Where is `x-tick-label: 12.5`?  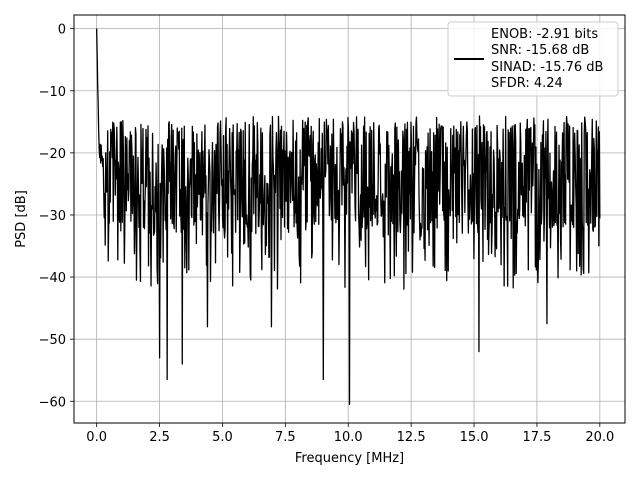
x-tick-label: 12.5 is located at coordinates (411, 437).